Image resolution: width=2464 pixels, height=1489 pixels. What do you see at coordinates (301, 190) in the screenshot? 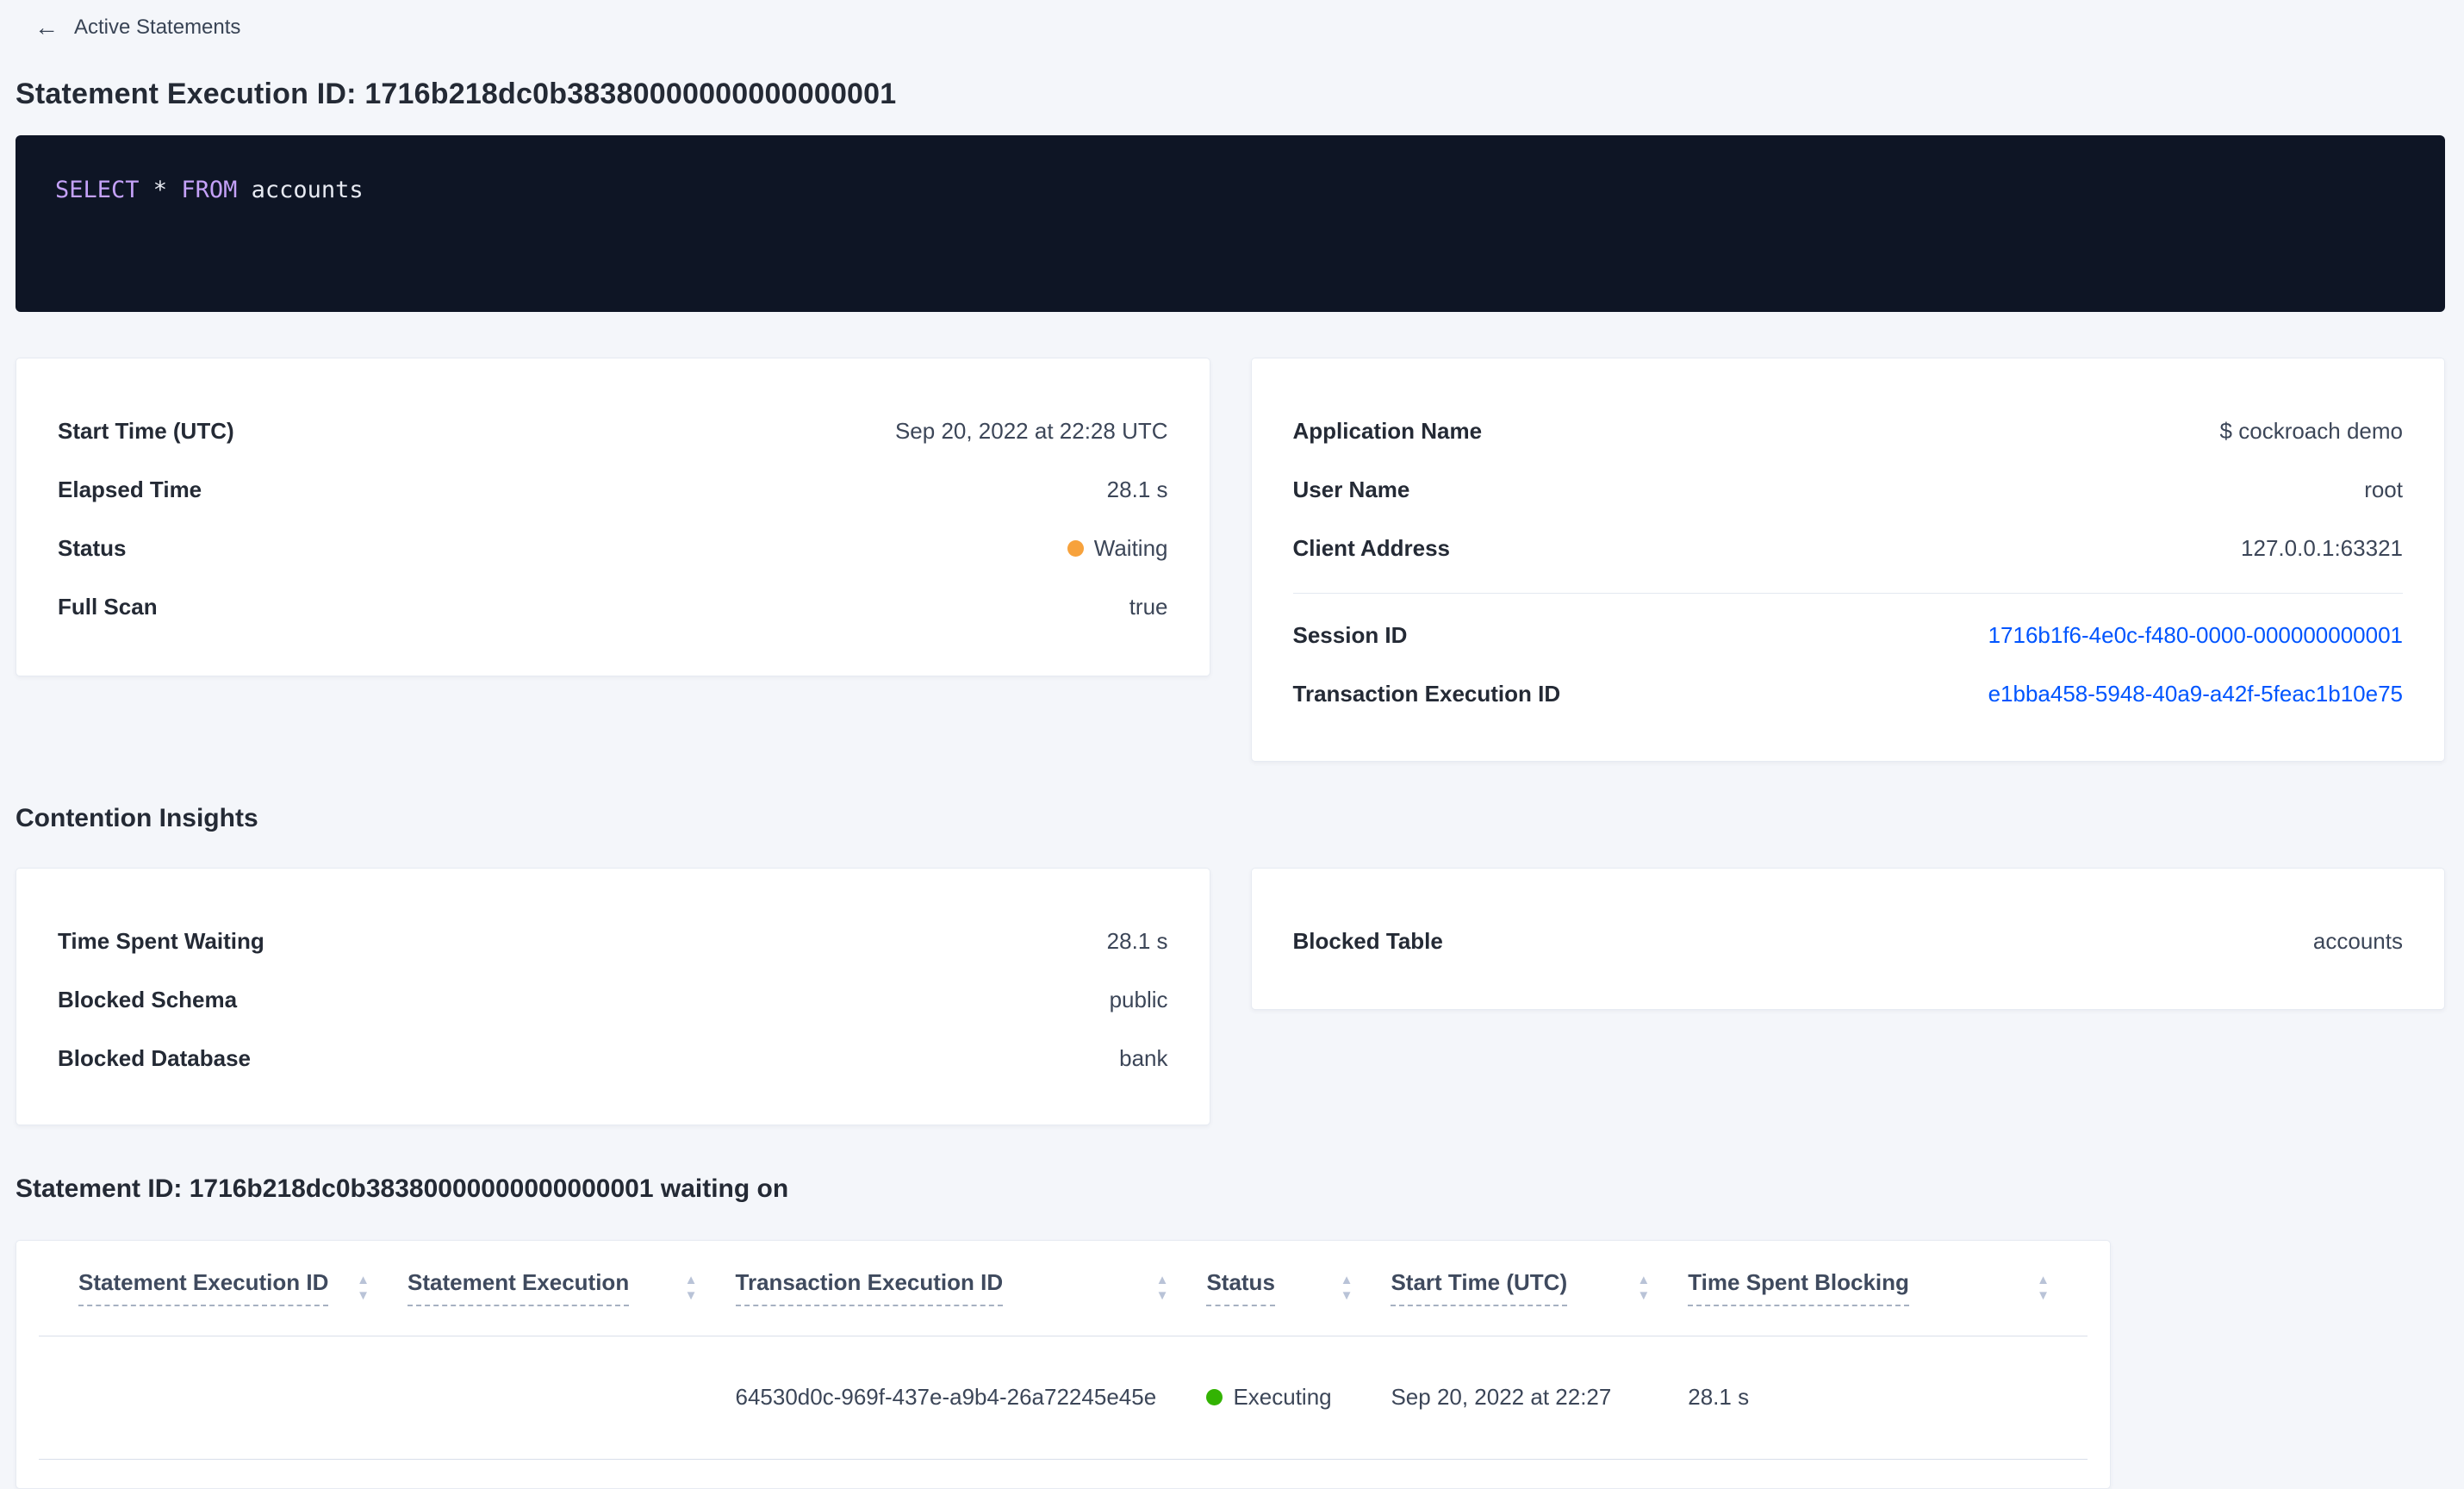
I see `sql-table-name: accounts` at bounding box center [301, 190].